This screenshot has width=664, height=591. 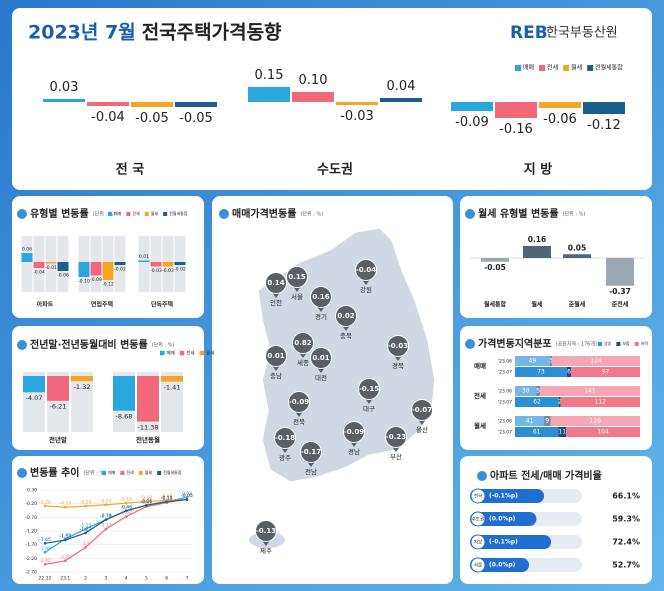 What do you see at coordinates (354, 432) in the screenshot?
I see `pin-value: -0.09` at bounding box center [354, 432].